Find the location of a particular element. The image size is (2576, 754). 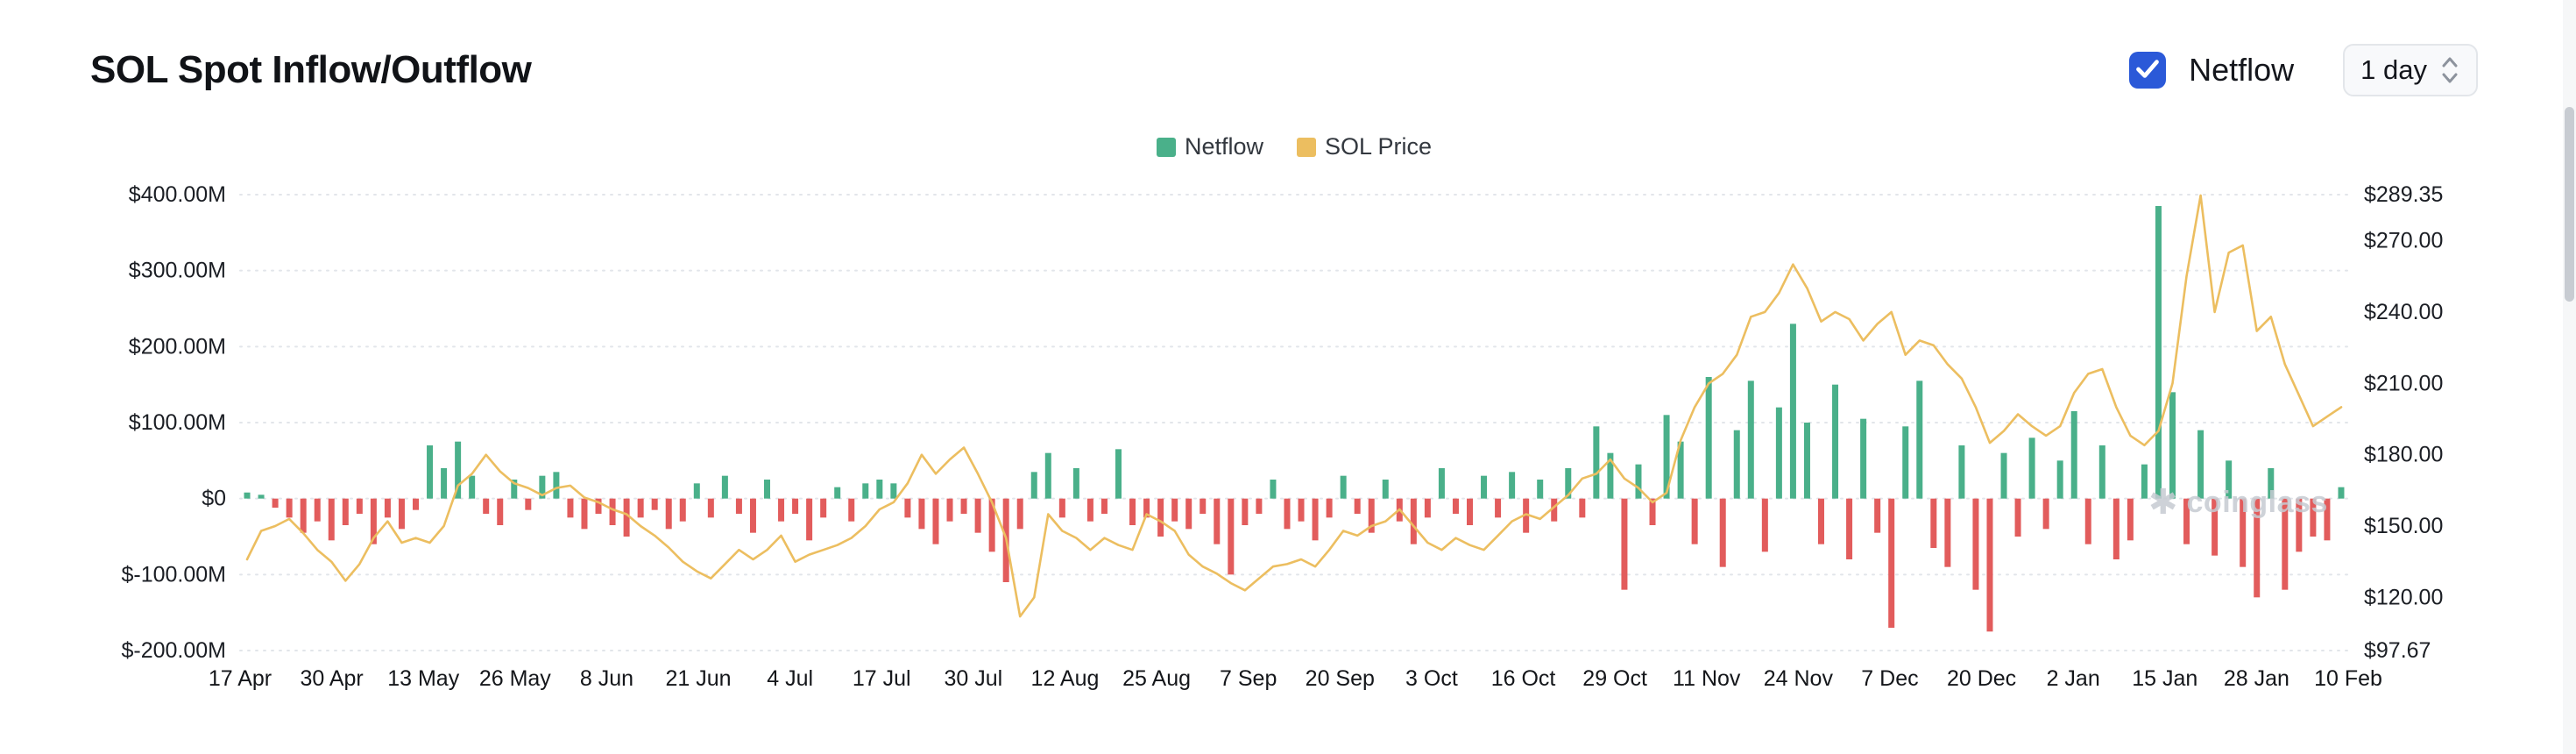

svg-text: 2 Jan is located at coordinates (2073, 678).